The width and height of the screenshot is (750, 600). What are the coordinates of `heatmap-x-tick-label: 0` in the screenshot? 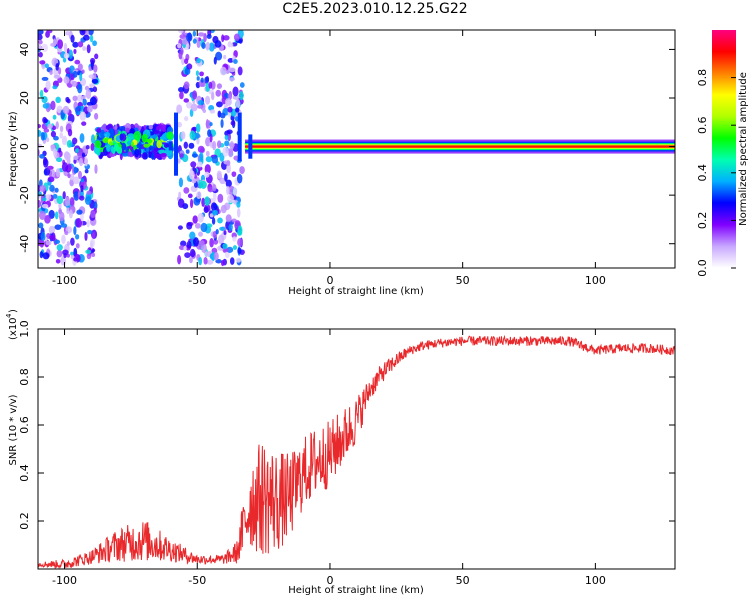 It's located at (329, 280).